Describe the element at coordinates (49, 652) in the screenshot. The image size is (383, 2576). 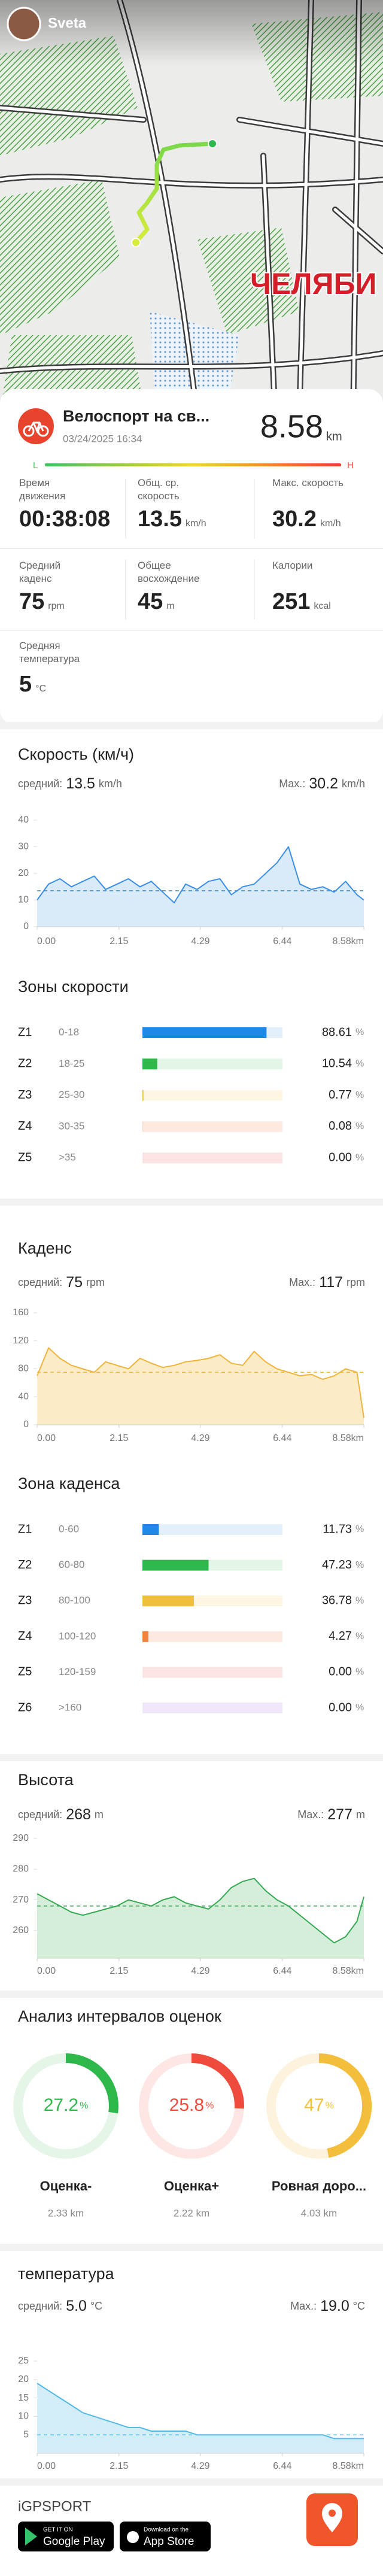
I see `stat-label: Средняя температура` at that location.